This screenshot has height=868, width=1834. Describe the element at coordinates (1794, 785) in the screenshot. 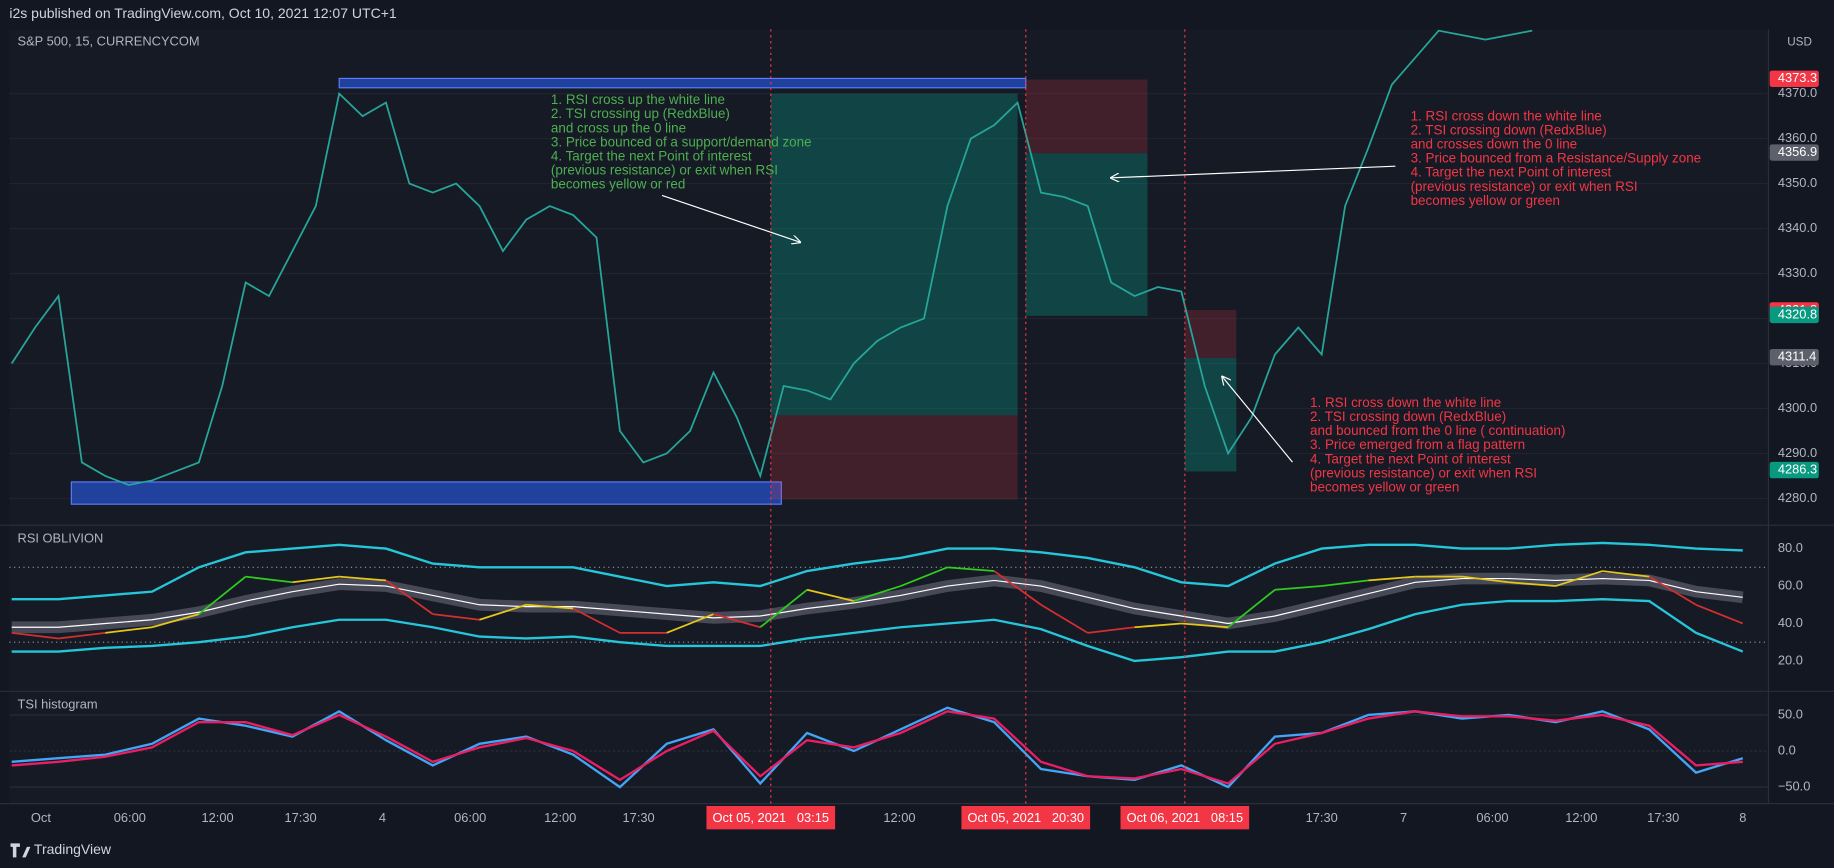

I see `y-tick-label: −50.0` at that location.